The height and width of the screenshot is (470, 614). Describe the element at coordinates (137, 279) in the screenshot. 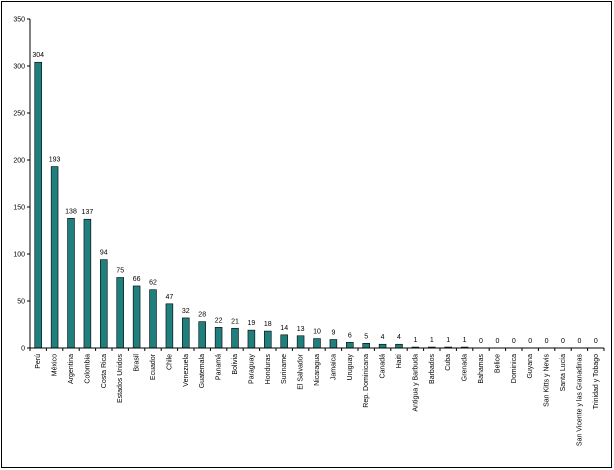

I see `data-label: 66` at that location.